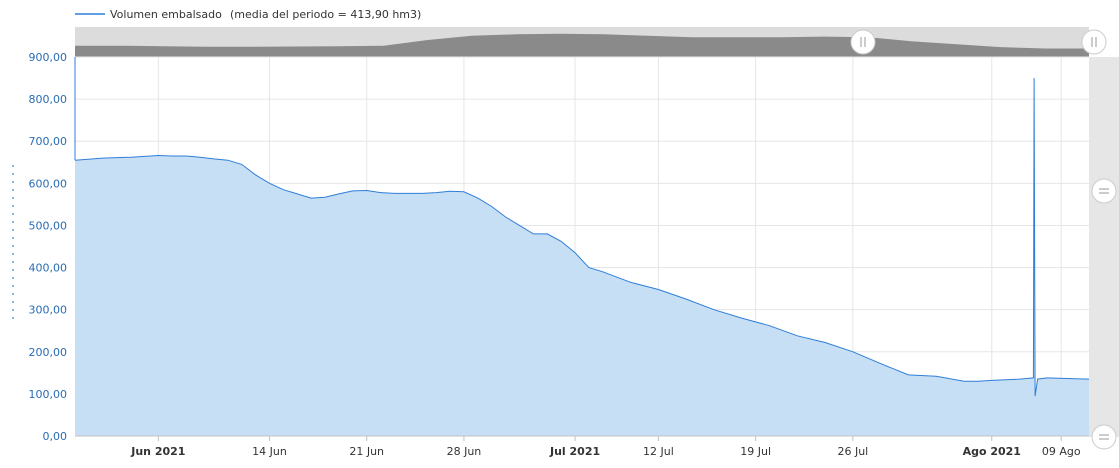  Describe the element at coordinates (658, 451) in the screenshot. I see `x-tick-label: 12 Jul` at that location.